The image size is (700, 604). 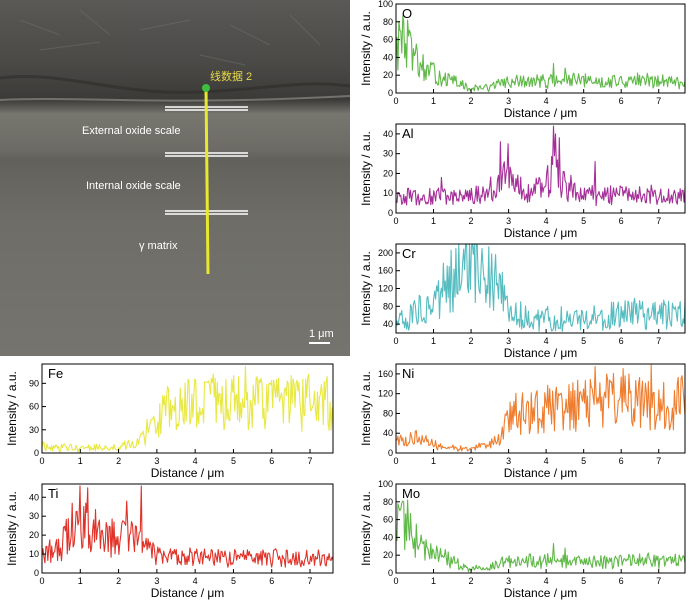 I want to click on layer-label-external: External oxide scale, so click(x=131, y=131).